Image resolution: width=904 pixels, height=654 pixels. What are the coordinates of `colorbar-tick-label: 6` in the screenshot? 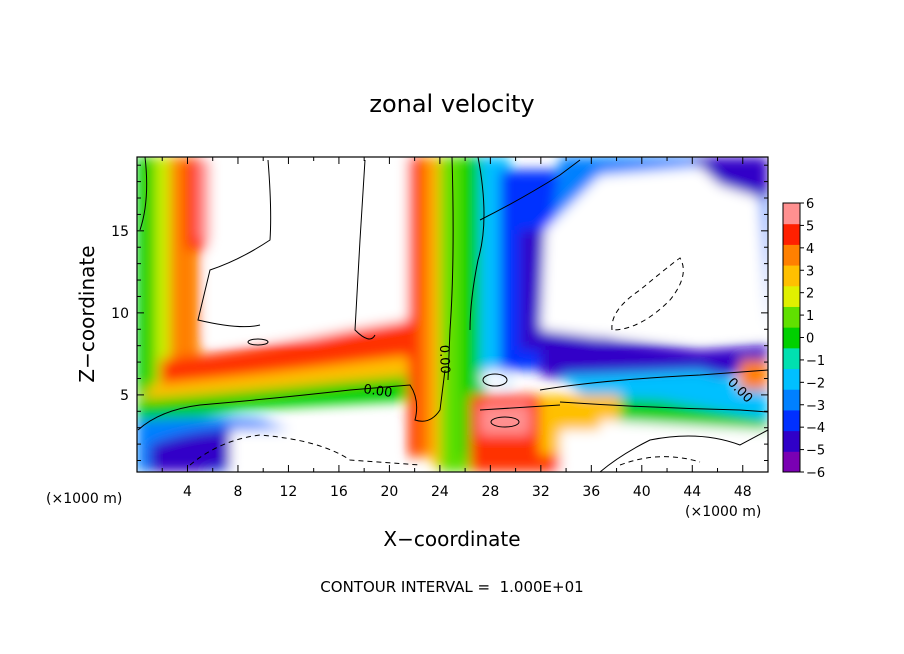 It's located at (810, 204).